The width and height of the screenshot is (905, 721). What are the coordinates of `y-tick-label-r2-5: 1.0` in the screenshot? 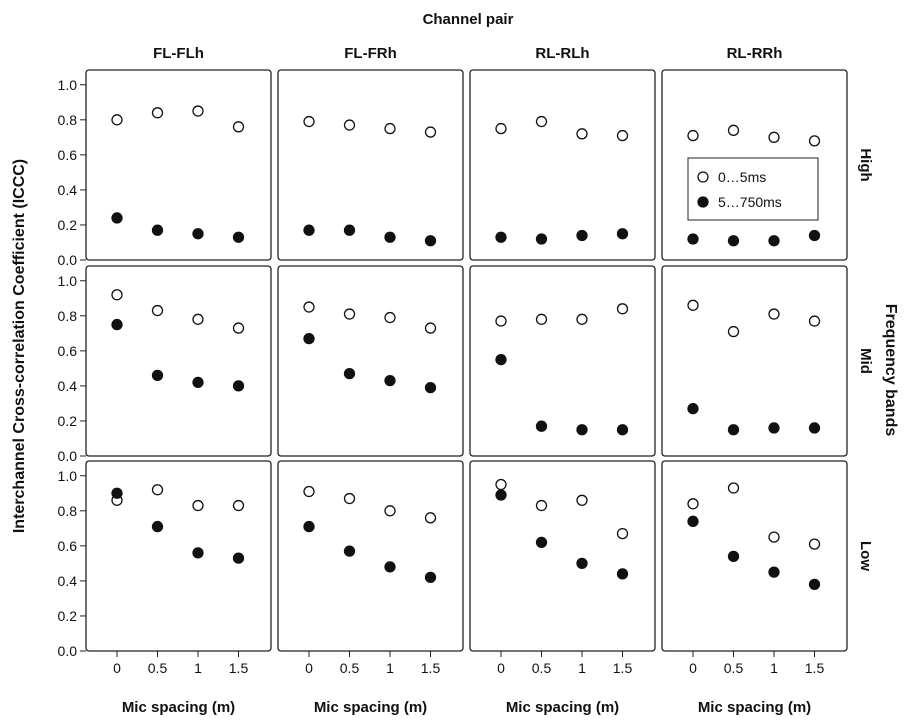 It's located at (68, 476).